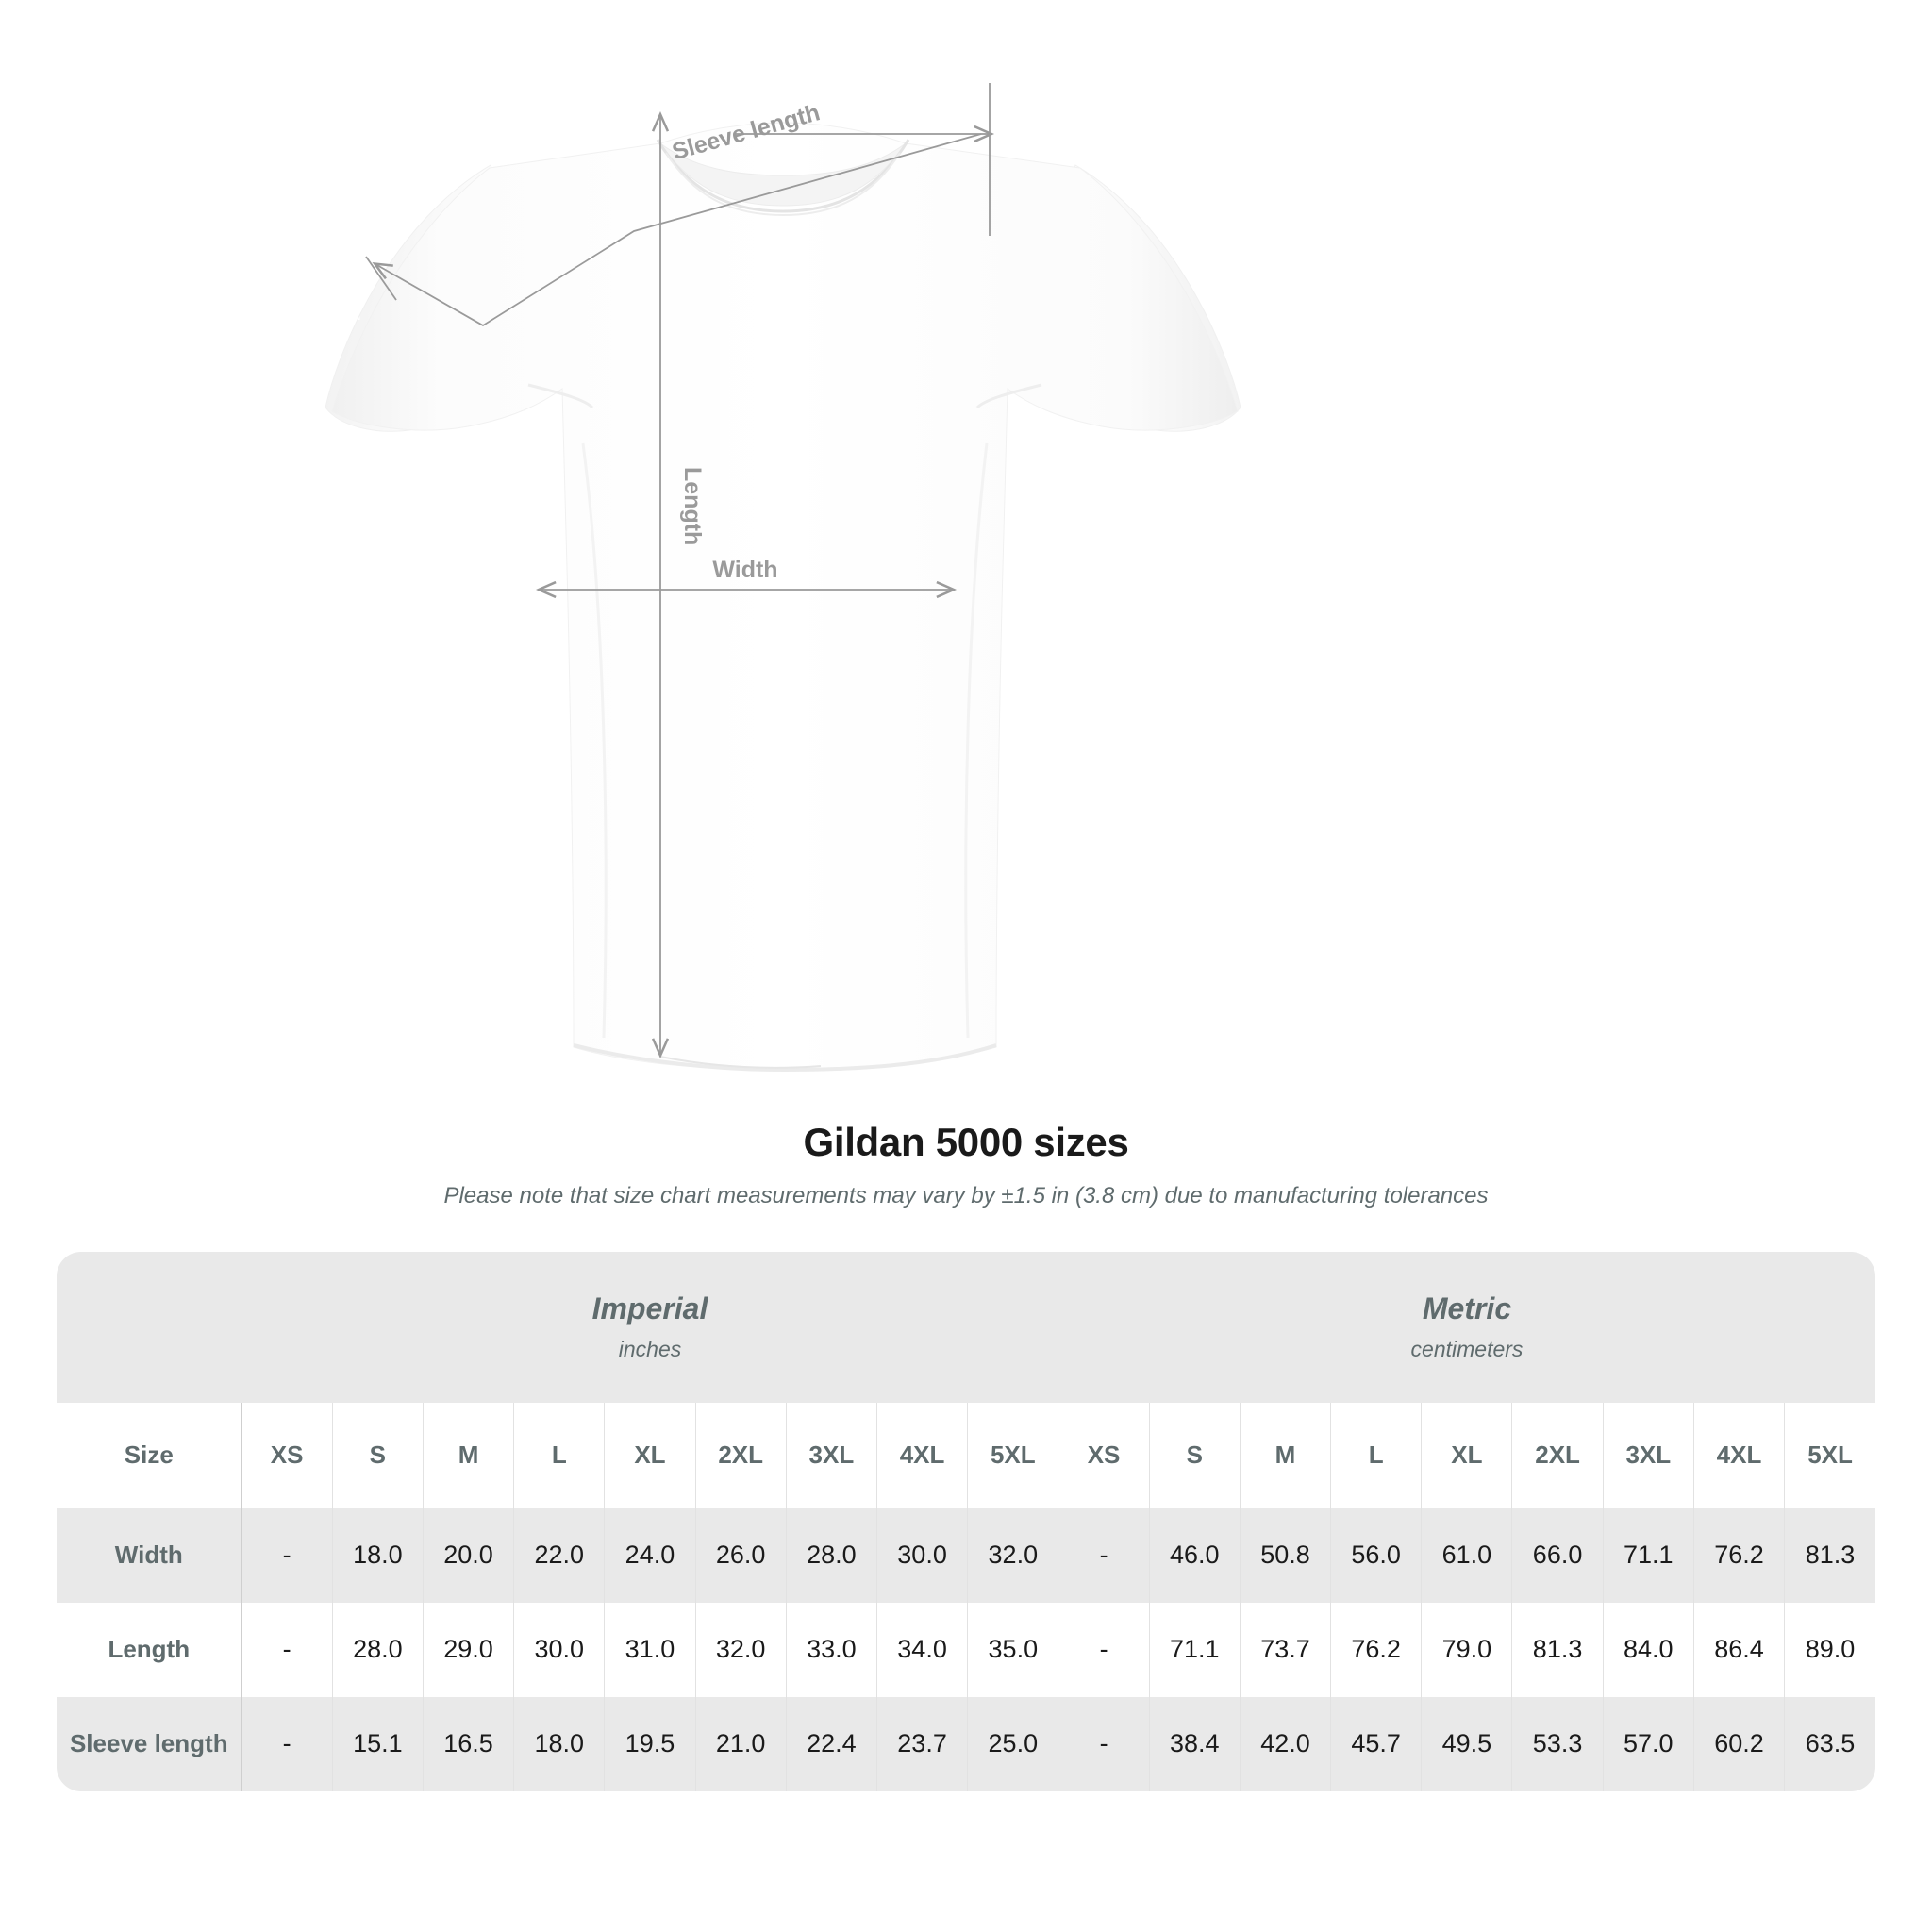 Image resolution: width=1932 pixels, height=1932 pixels. I want to click on cell-sleeve-imp-3xl: 22.4, so click(831, 1743).